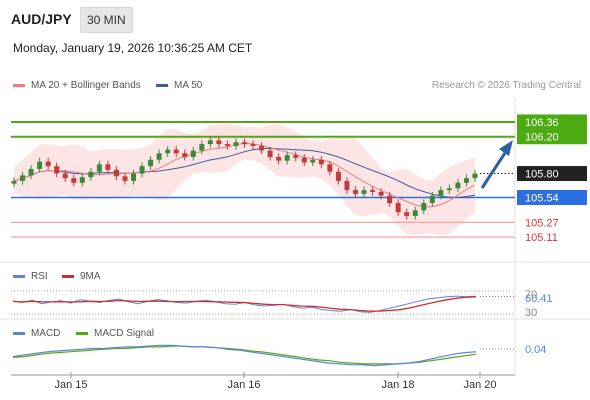 This screenshot has width=590, height=400. What do you see at coordinates (542, 138) in the screenshot?
I see `resistance-1-label: 106.20` at bounding box center [542, 138].